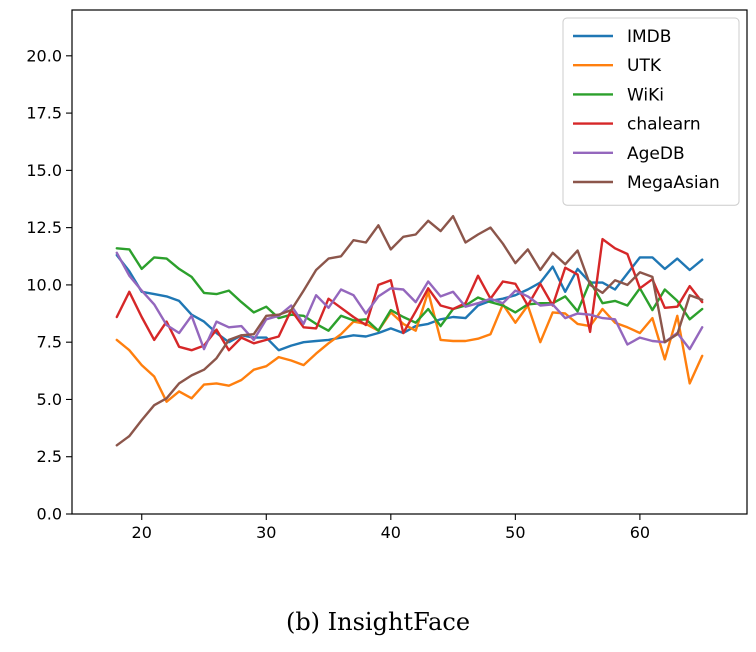 This screenshot has height=652, width=756. Describe the element at coordinates (49, 456) in the screenshot. I see `y-tick-label: 2.5` at that location.